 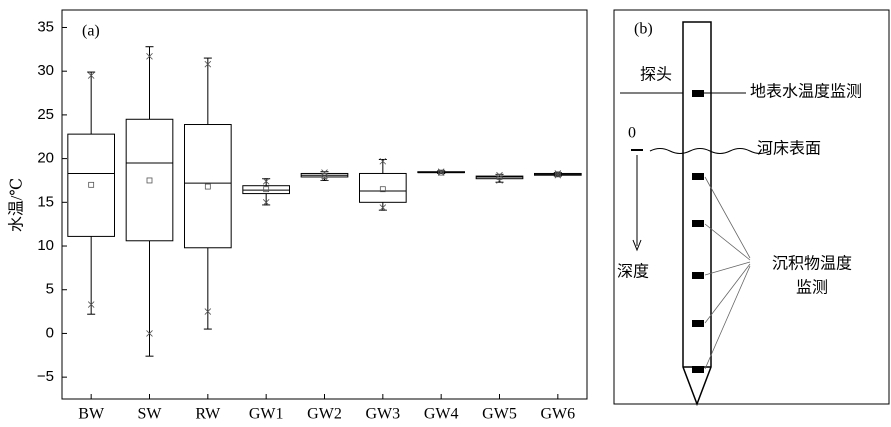 I want to click on x-tick-label: GW2, so click(x=324, y=414).